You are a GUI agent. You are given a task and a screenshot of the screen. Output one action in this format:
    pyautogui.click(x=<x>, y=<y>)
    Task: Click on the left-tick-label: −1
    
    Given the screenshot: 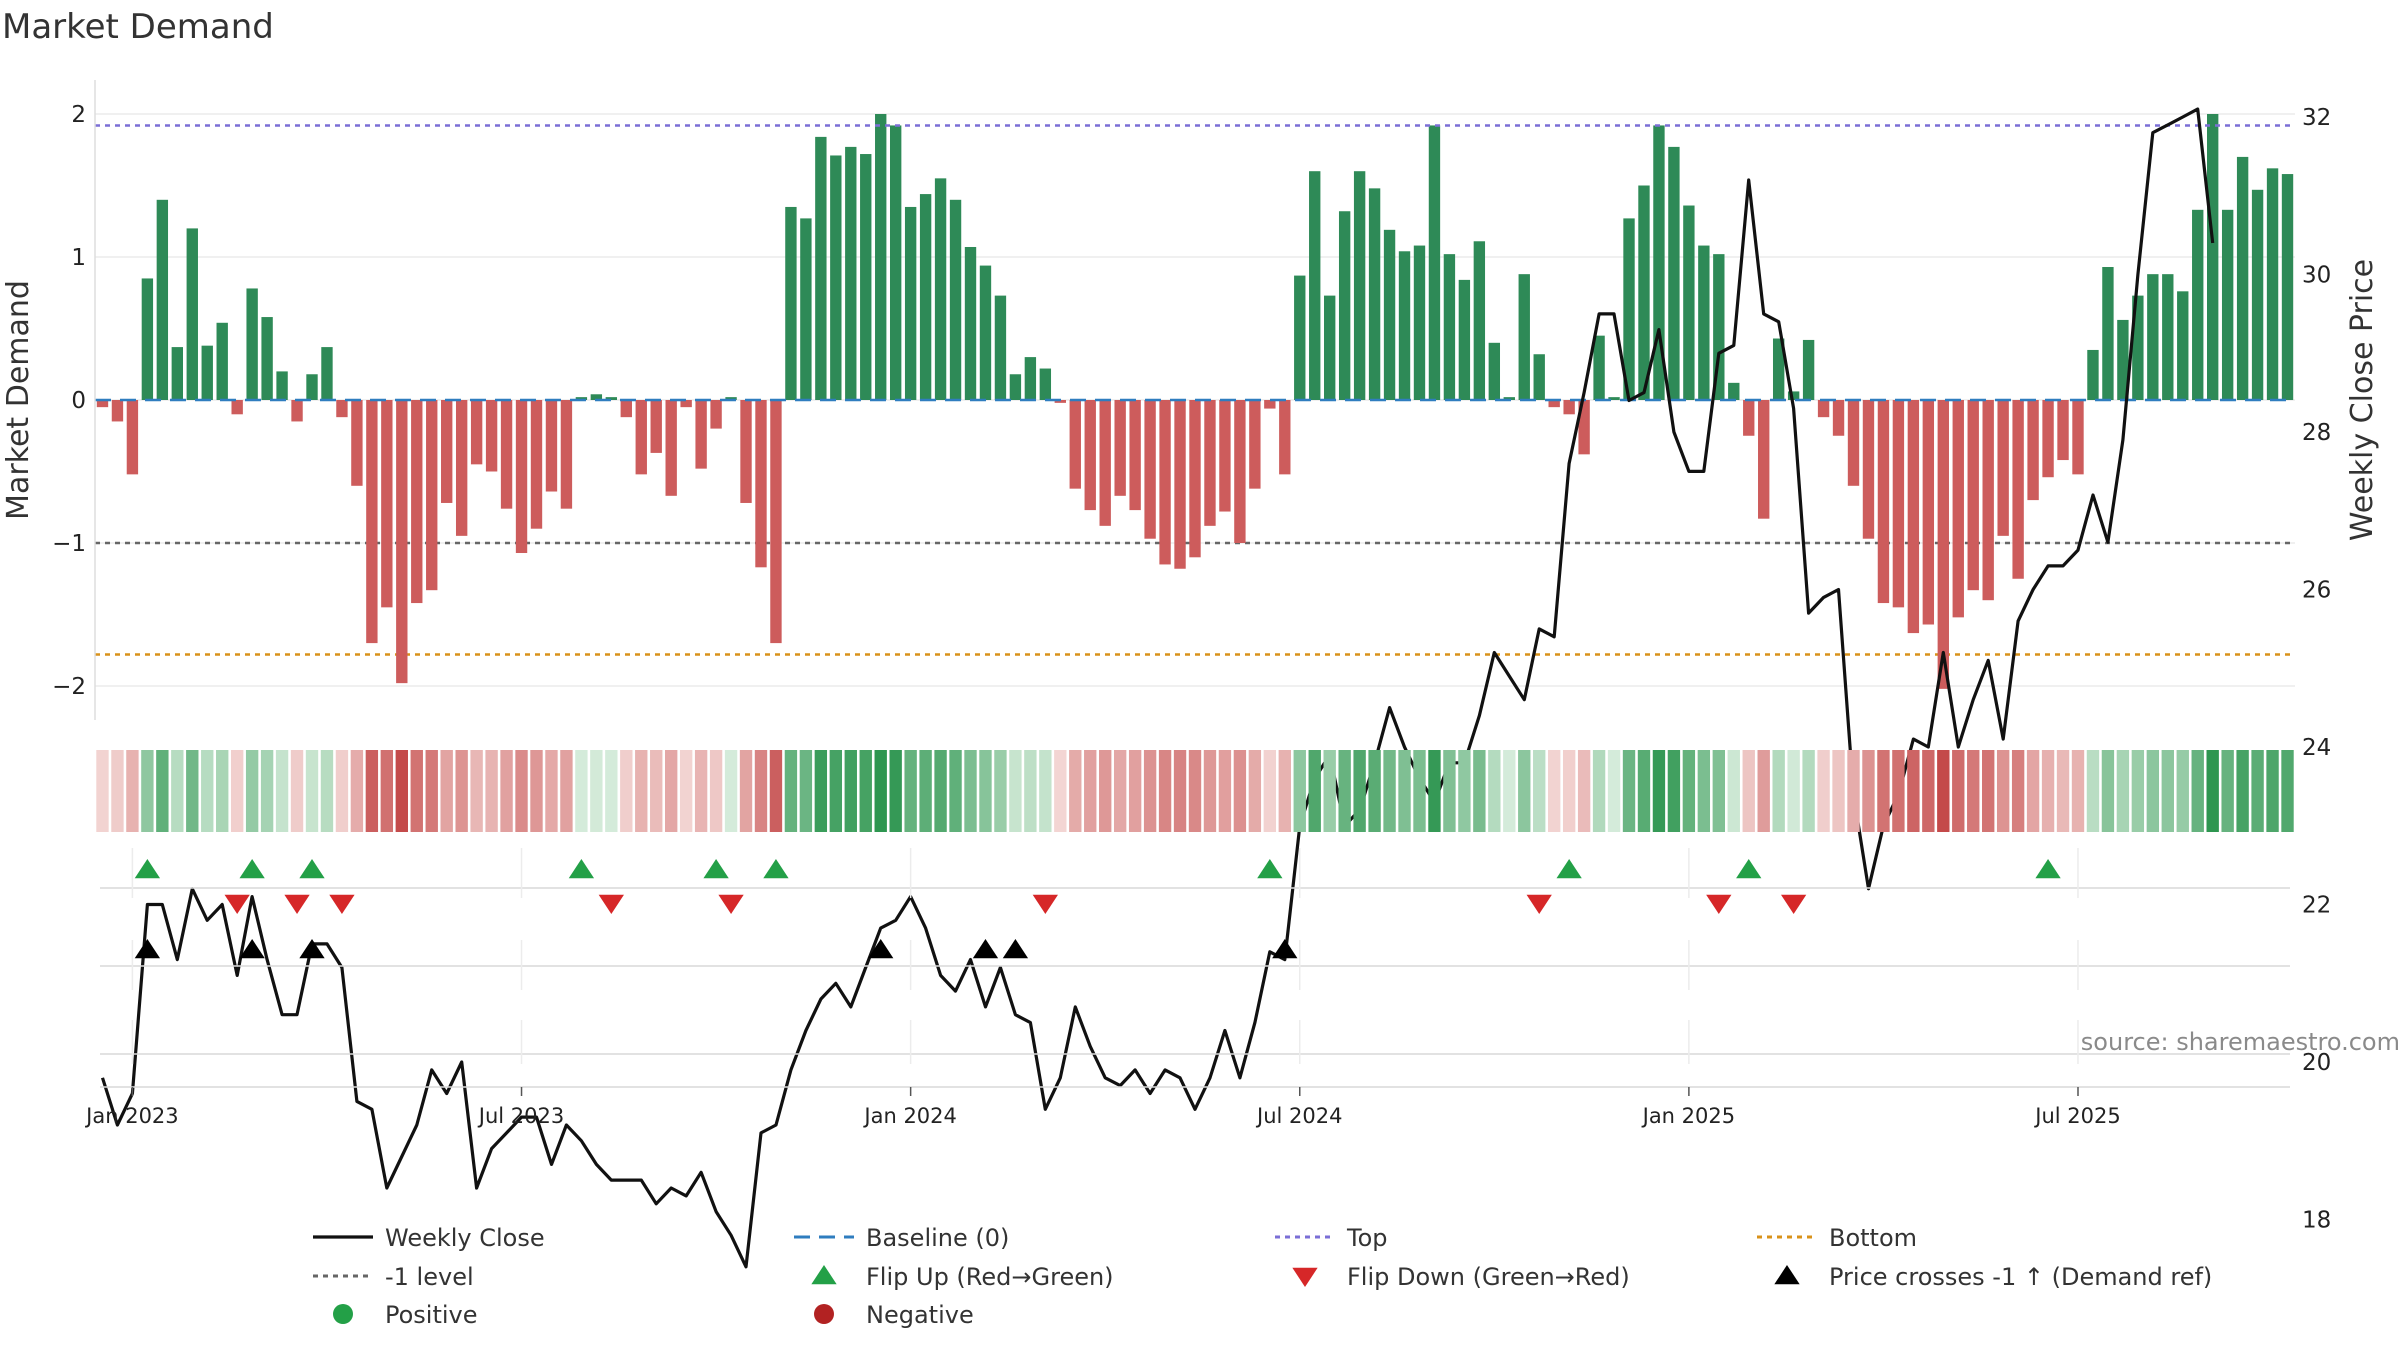 What is the action you would take?
    pyautogui.click(x=69, y=544)
    